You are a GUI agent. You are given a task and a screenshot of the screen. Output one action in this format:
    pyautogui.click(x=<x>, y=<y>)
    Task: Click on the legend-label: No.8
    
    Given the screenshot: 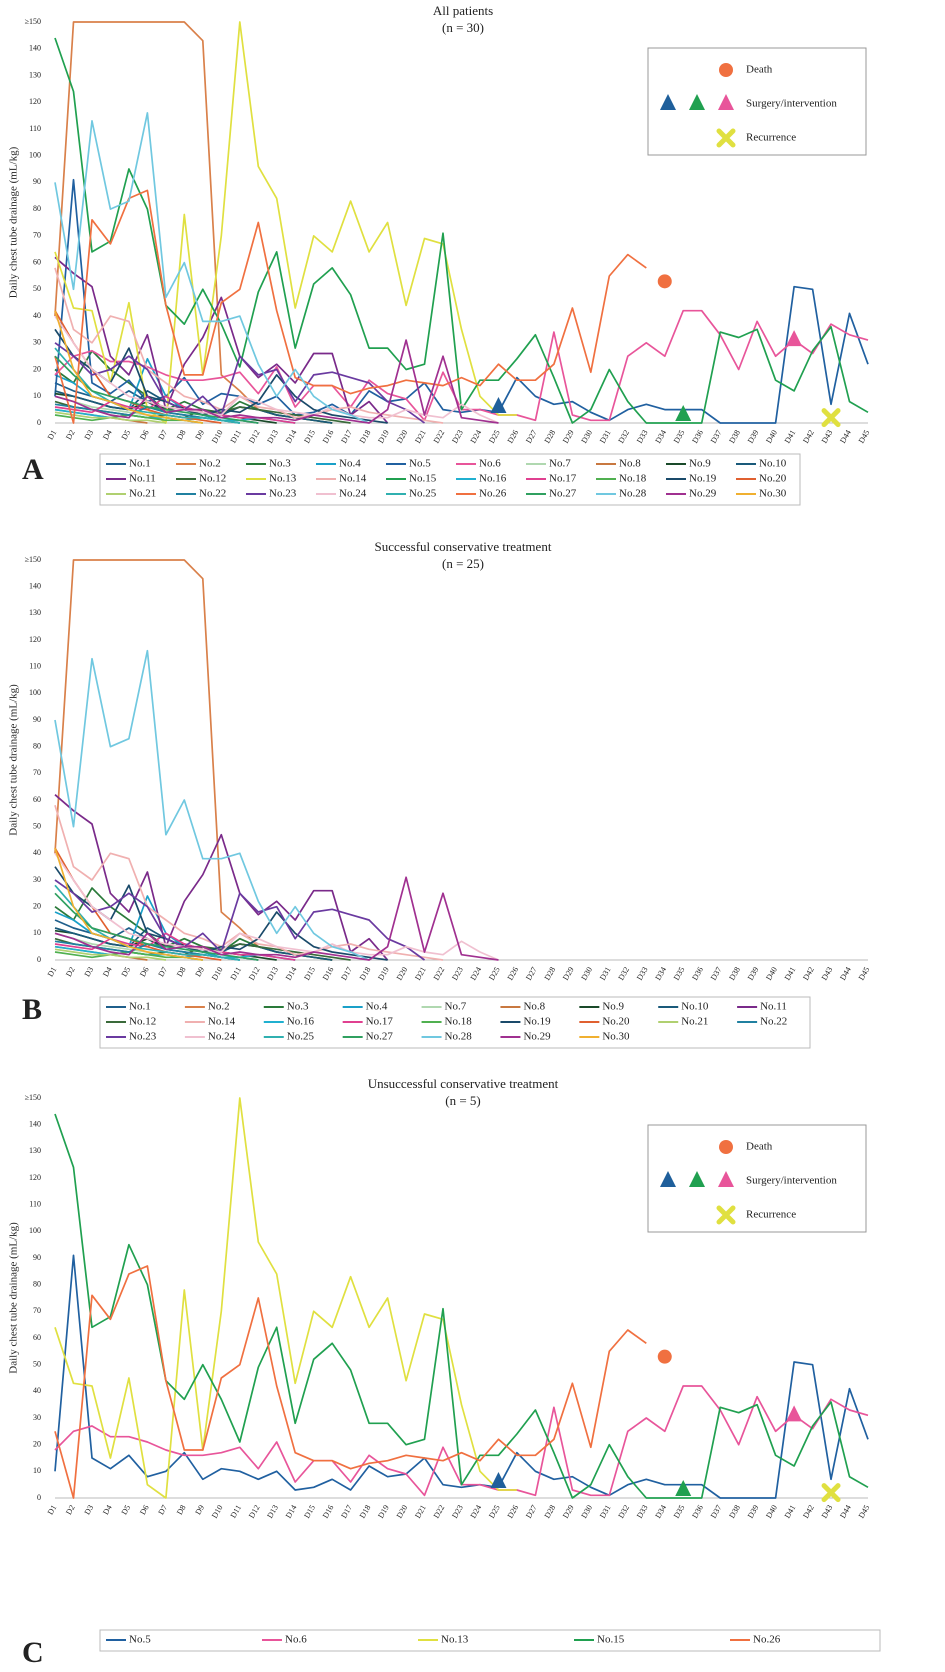 What is the action you would take?
    pyautogui.click(x=534, y=1007)
    